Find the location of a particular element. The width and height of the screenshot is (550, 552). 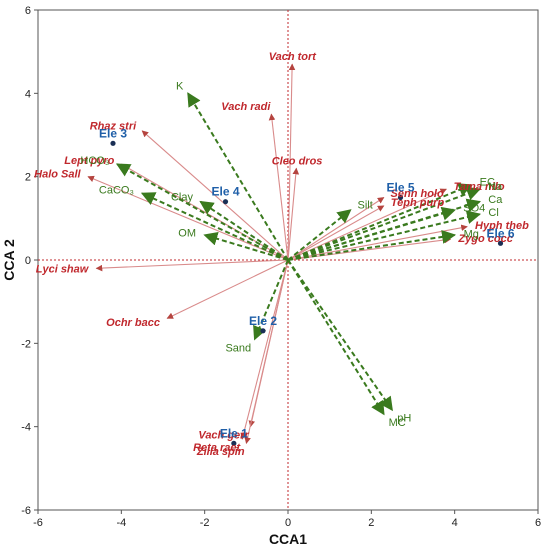

environment-label: OM is located at coordinates (187, 233).